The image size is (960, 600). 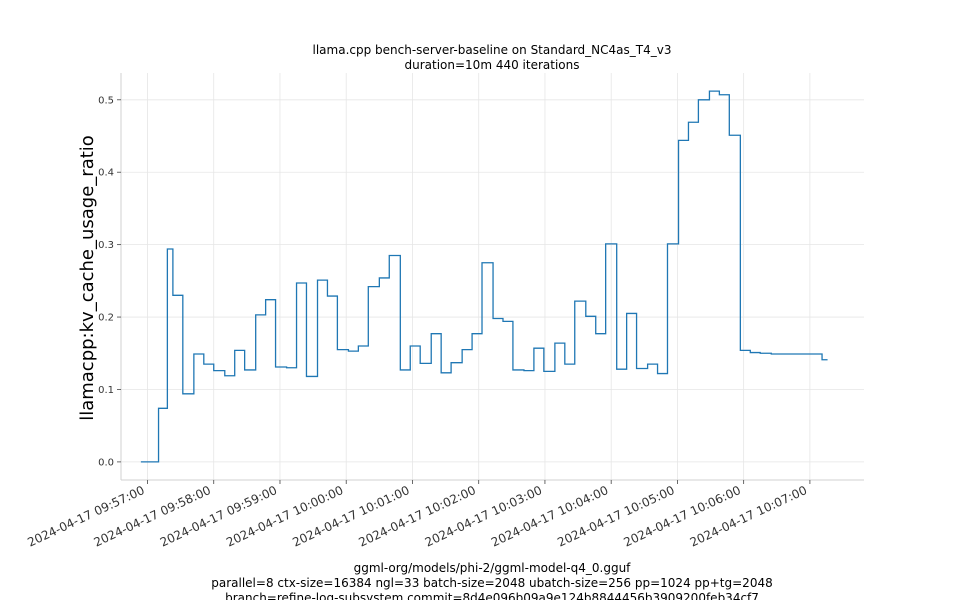 What do you see at coordinates (218, 516) in the screenshot?
I see `x-tick-label-2: 2024-04-17 09:59:00` at bounding box center [218, 516].